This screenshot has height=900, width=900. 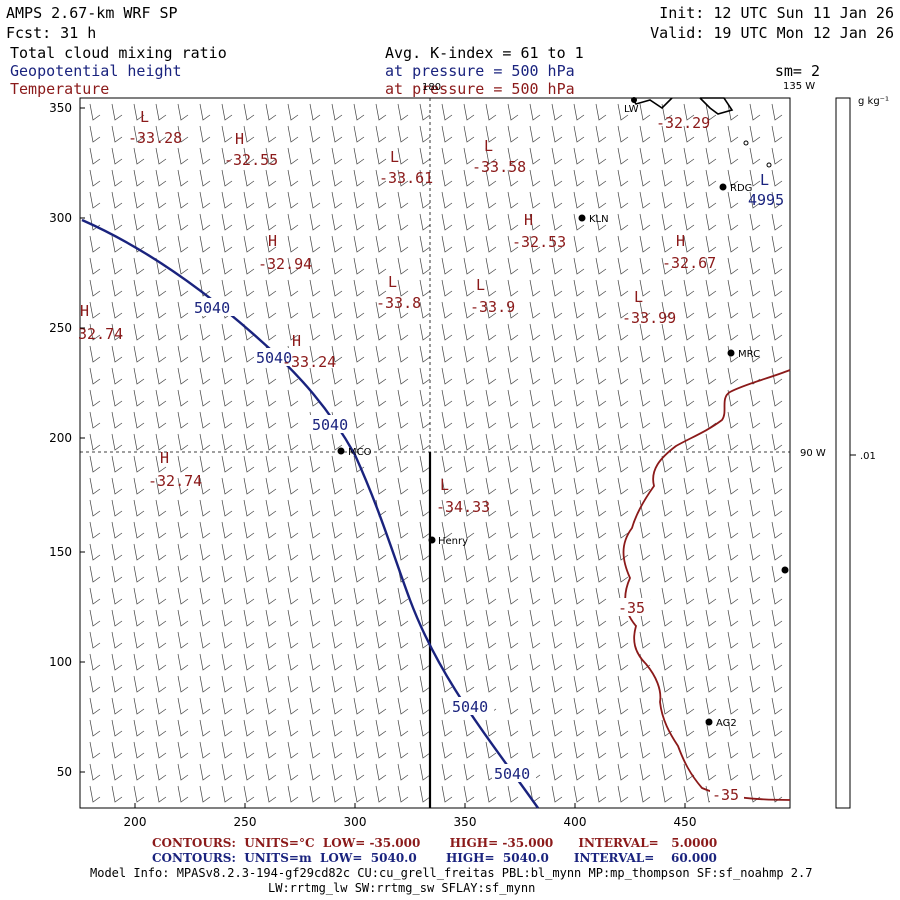 What do you see at coordinates (155, 138) in the screenshot?
I see `temp-extrema-value: -33.28` at bounding box center [155, 138].